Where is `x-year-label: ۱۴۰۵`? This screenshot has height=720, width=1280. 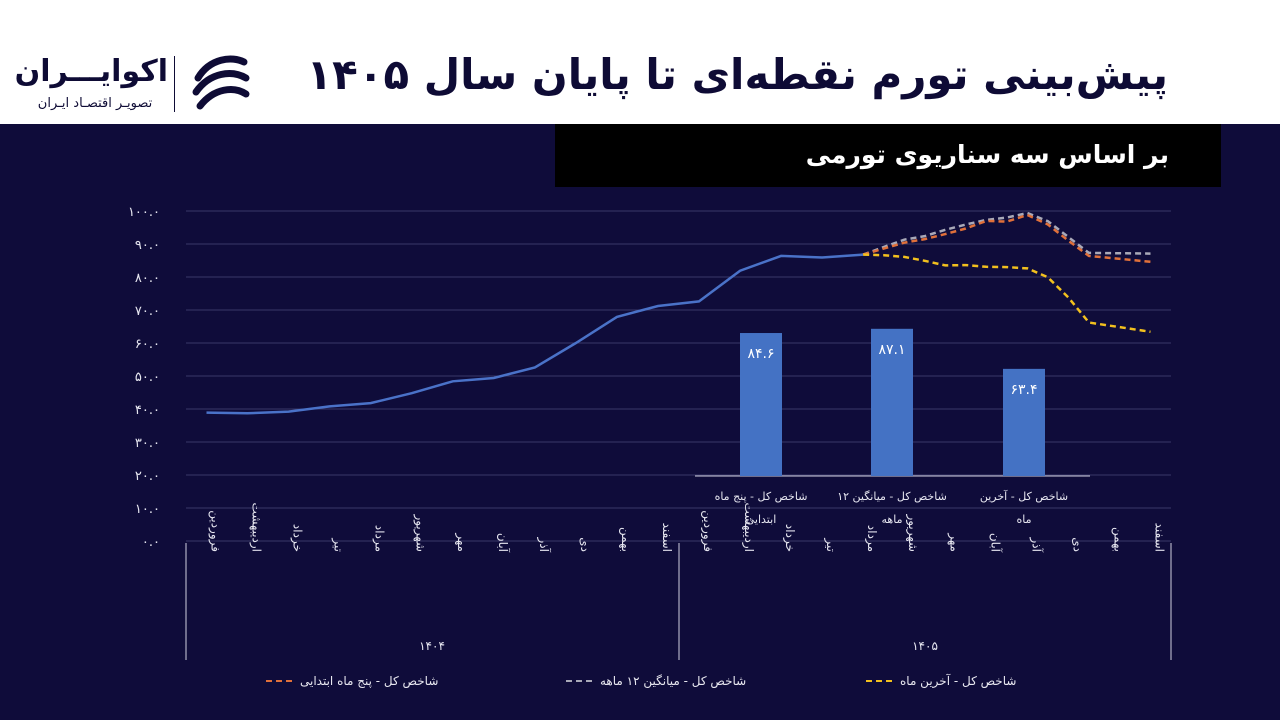 x-year-label: ۱۴۰۵ is located at coordinates (925, 646).